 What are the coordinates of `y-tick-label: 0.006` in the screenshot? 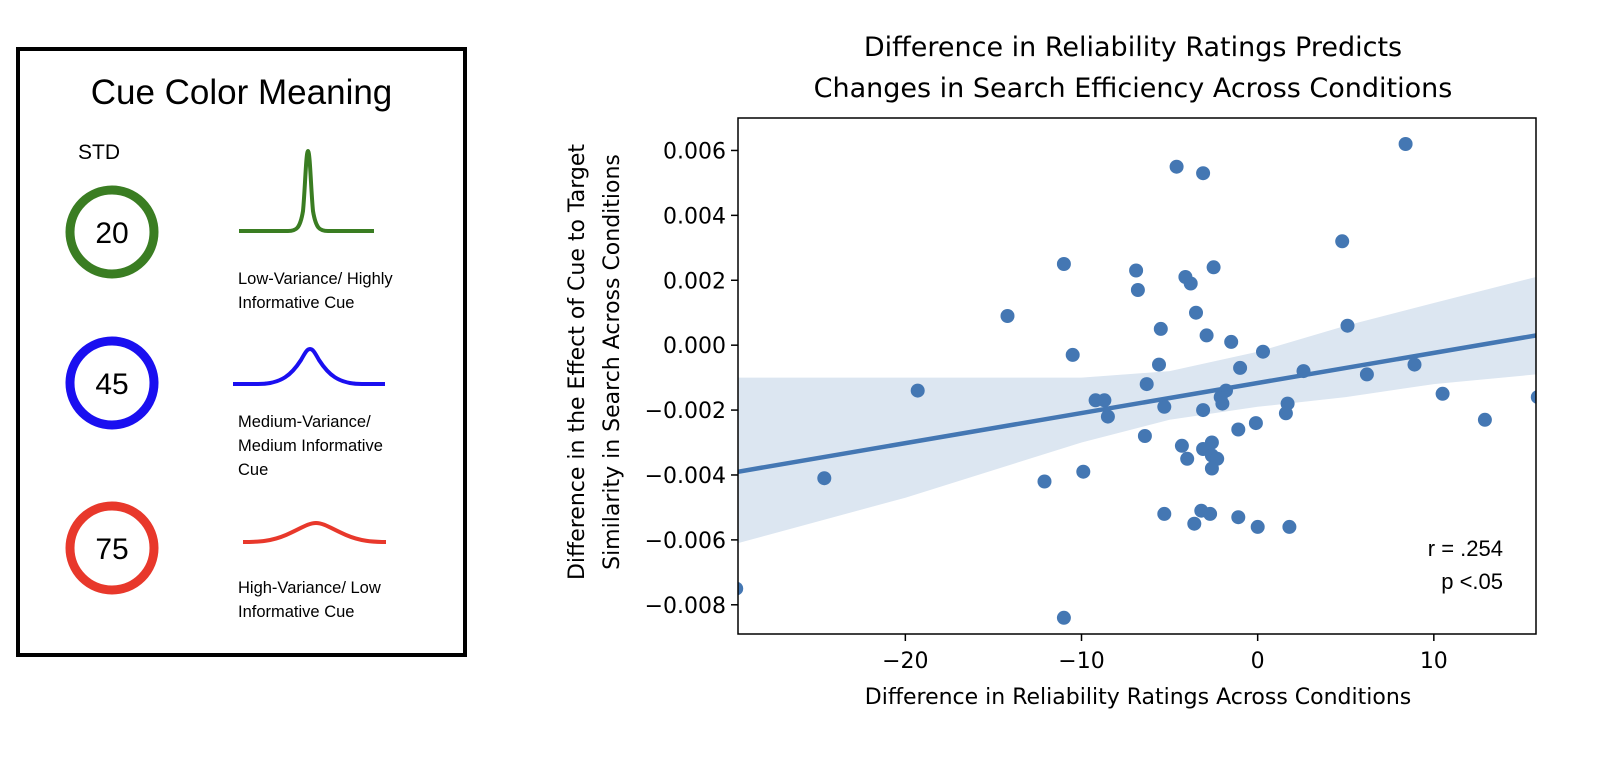 It's located at (694, 151).